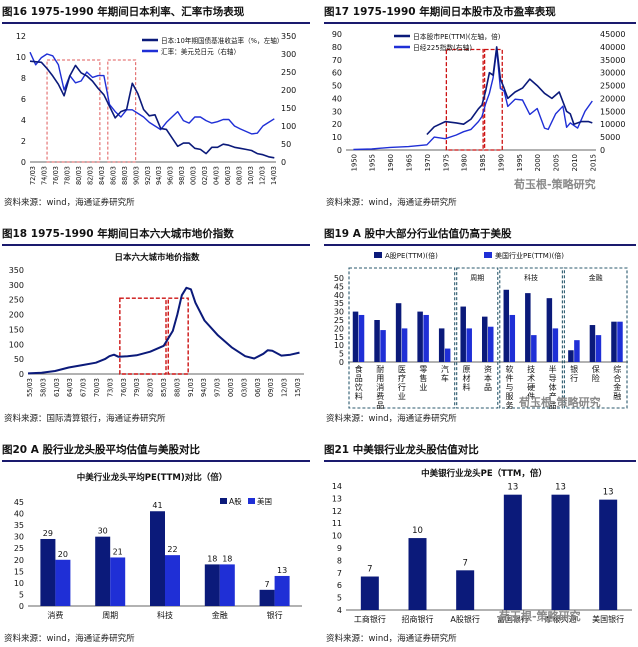  I want to click on legend-label: 日经225指数(右轴), so click(442, 47).